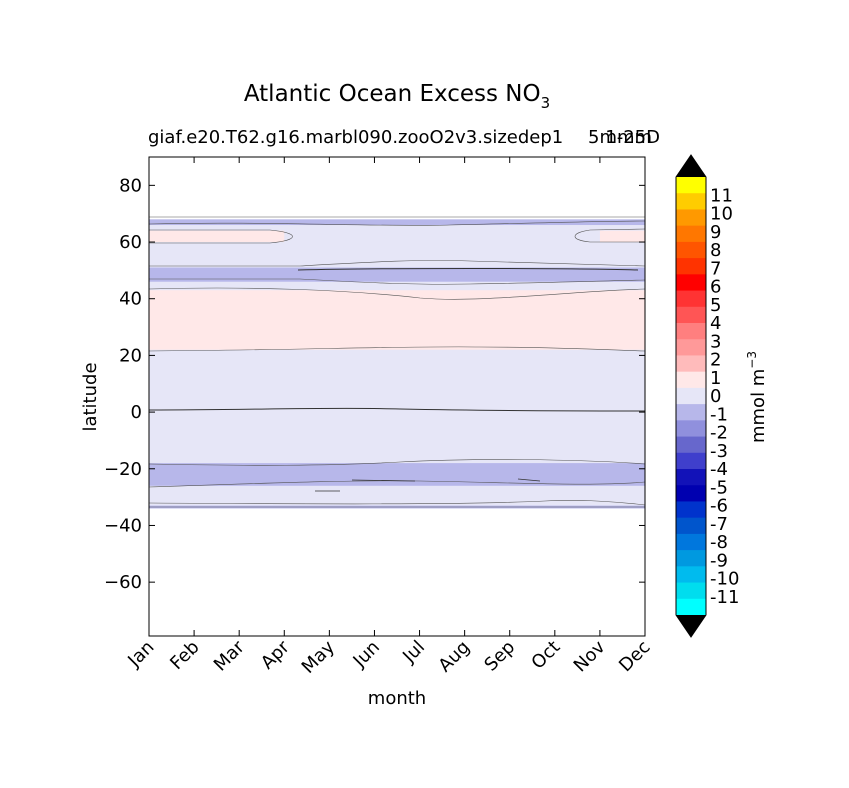 The image size is (849, 788). What do you see at coordinates (413, 652) in the screenshot?
I see `x-tick-label: Jul` at bounding box center [413, 652].